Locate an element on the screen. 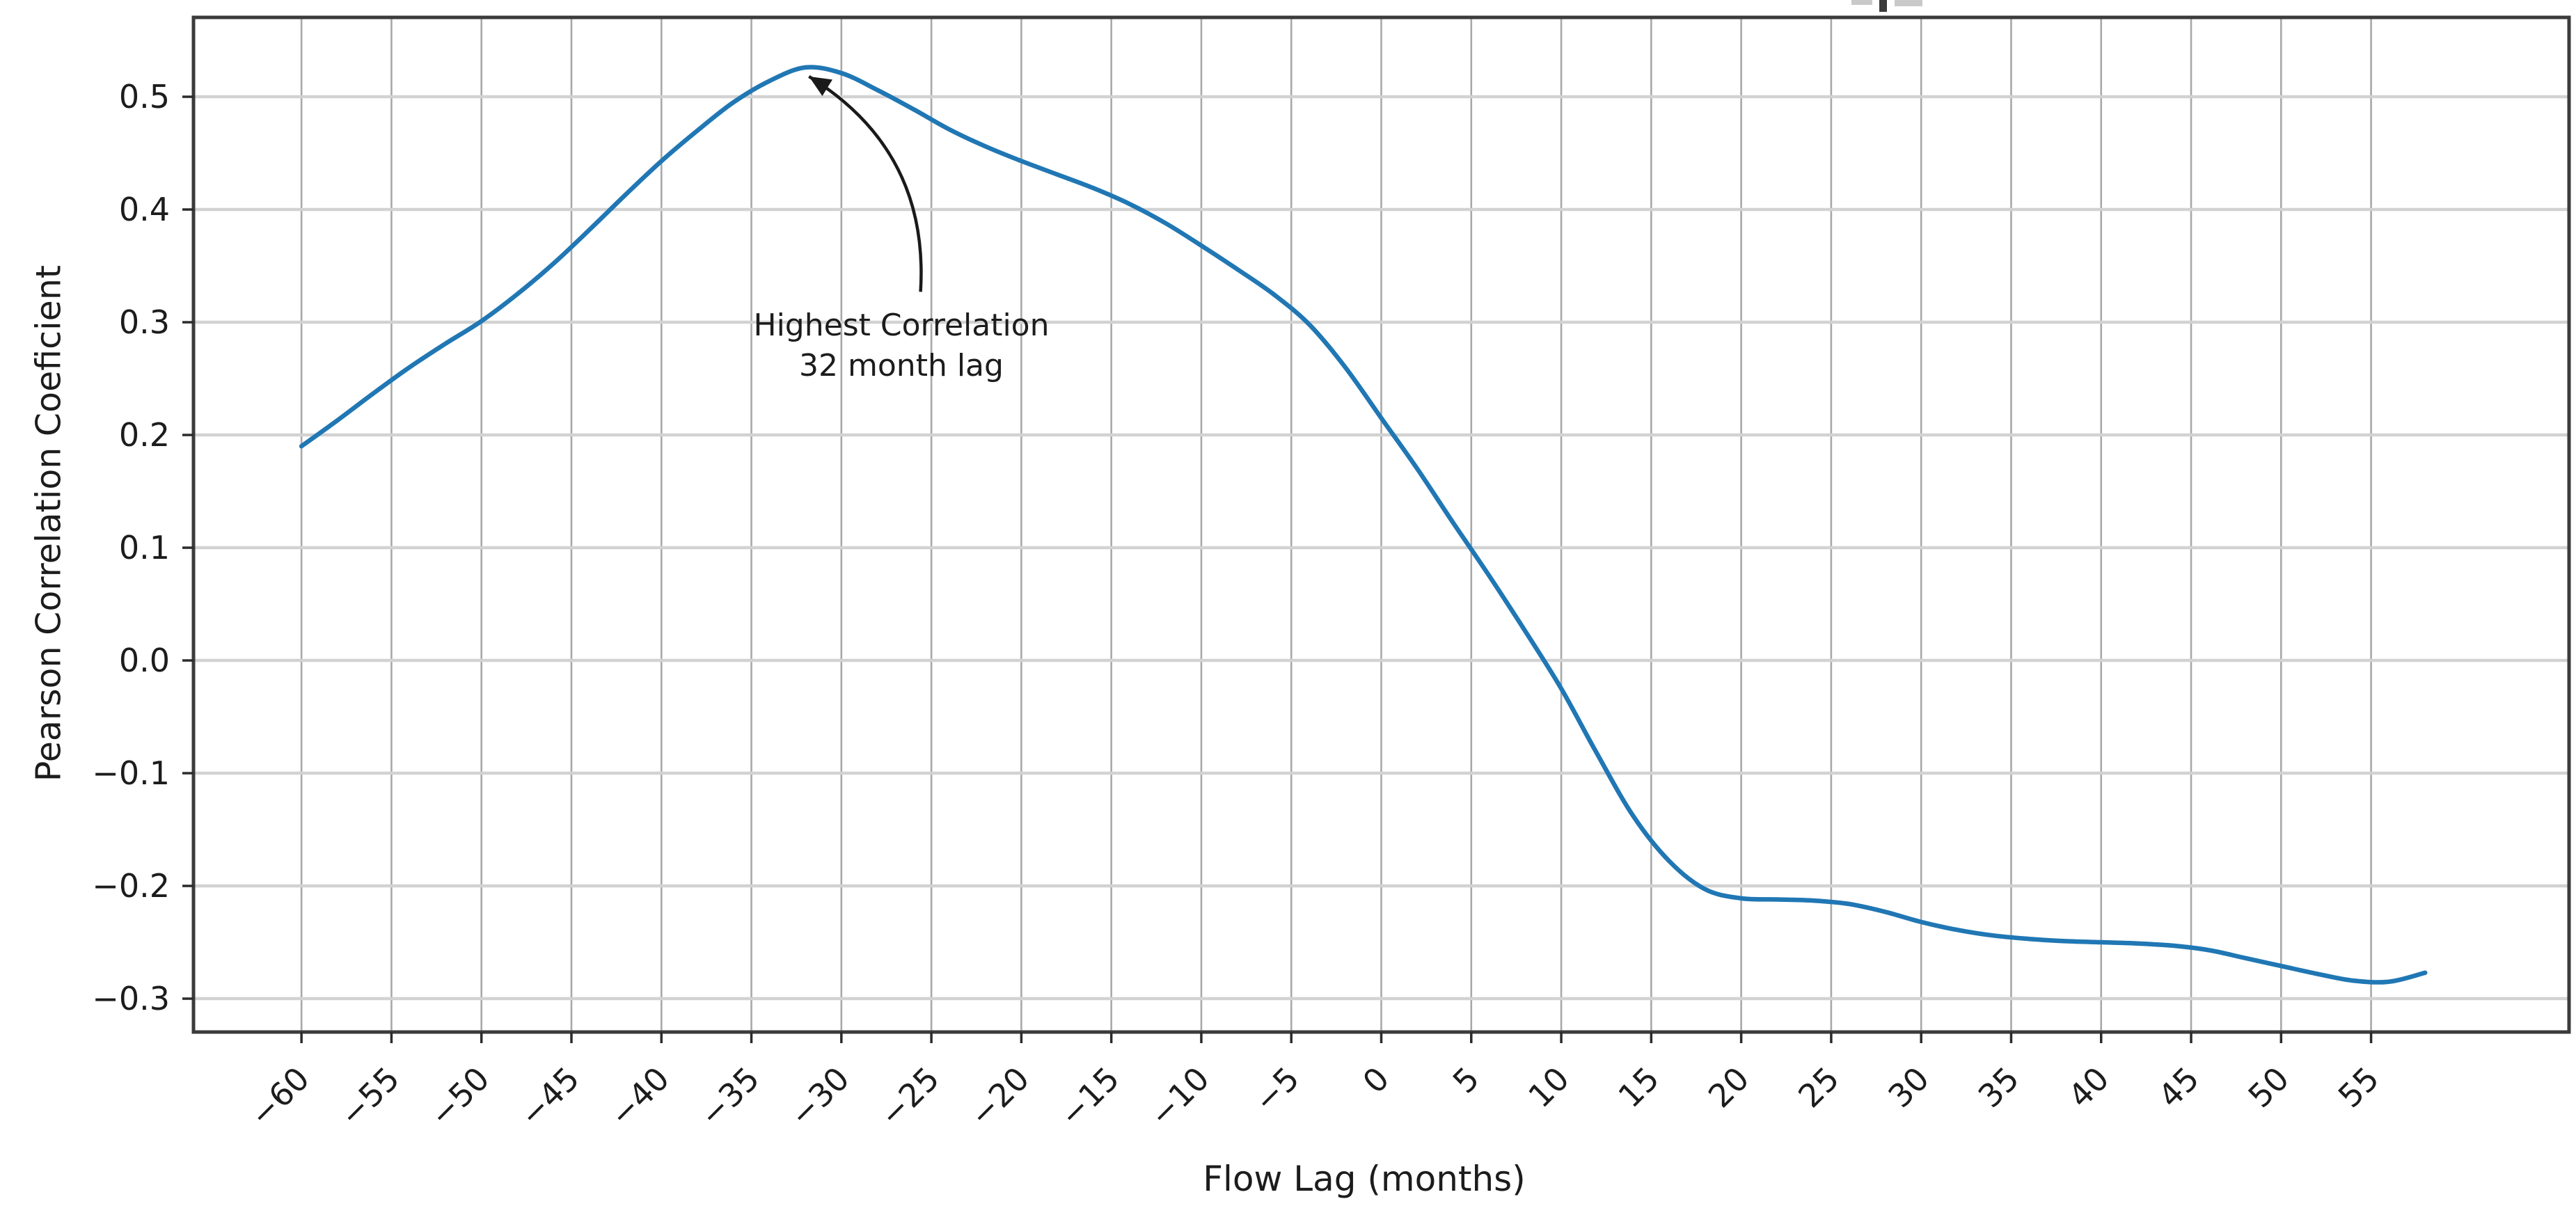  x-tick-label: 30 is located at coordinates (1908, 1088).